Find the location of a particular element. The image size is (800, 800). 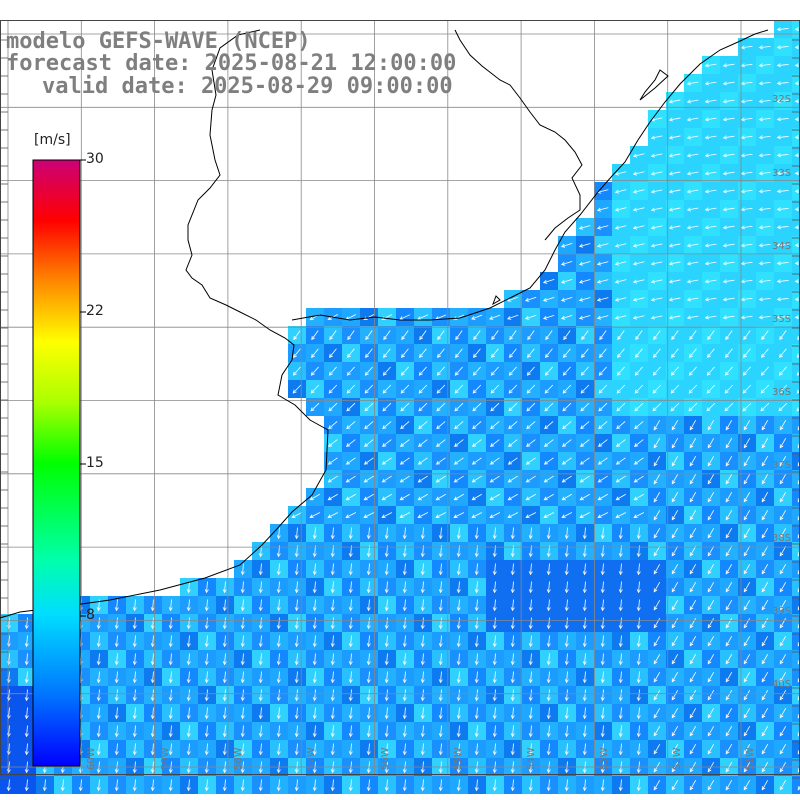

colorbar-tick-22: 22 is located at coordinates (95, 311).